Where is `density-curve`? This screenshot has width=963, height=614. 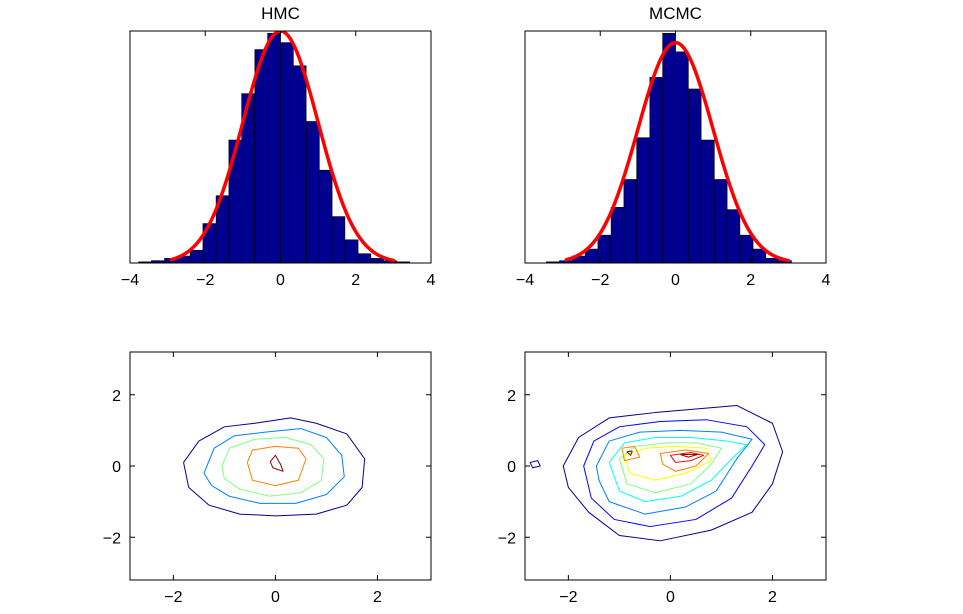 density-curve is located at coordinates (677, 151).